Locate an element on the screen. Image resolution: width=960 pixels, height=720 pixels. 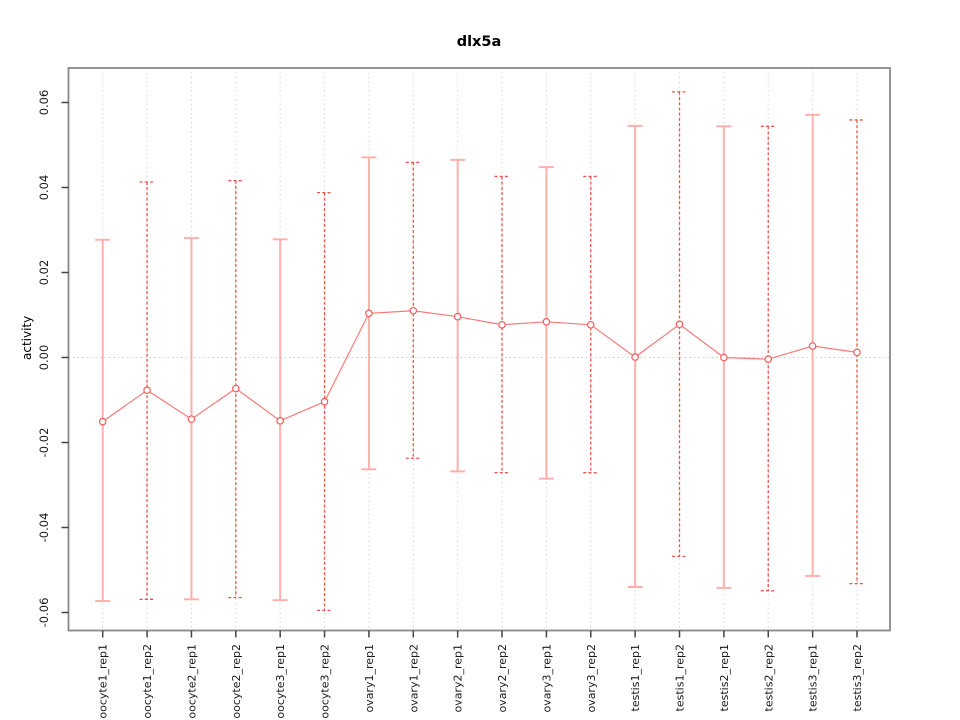
x-tick-label: oocyte1_rep1 is located at coordinates (103, 681).